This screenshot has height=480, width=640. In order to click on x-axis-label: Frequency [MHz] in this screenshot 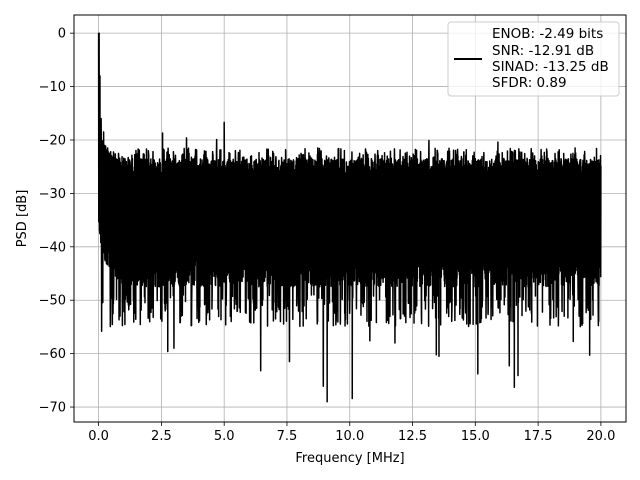, I will do `click(349, 458)`.